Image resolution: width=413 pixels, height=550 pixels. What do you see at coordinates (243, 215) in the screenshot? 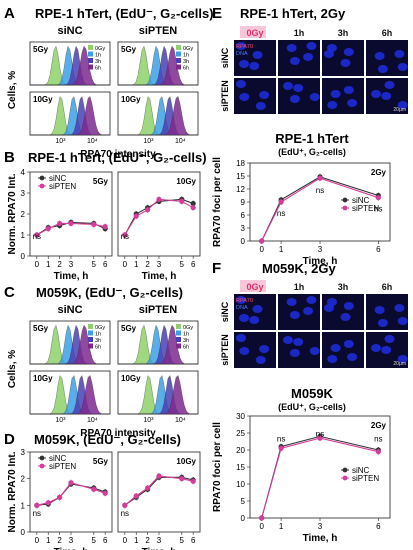
I see `y-tick-label: 6` at bounding box center [243, 215].